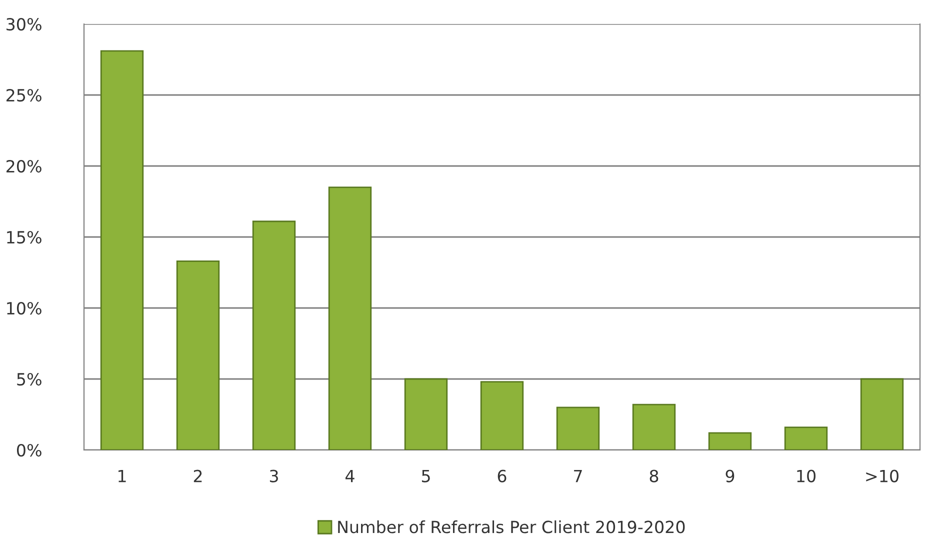  What do you see at coordinates (578, 476) in the screenshot?
I see `x-tick-label: 7` at bounding box center [578, 476].